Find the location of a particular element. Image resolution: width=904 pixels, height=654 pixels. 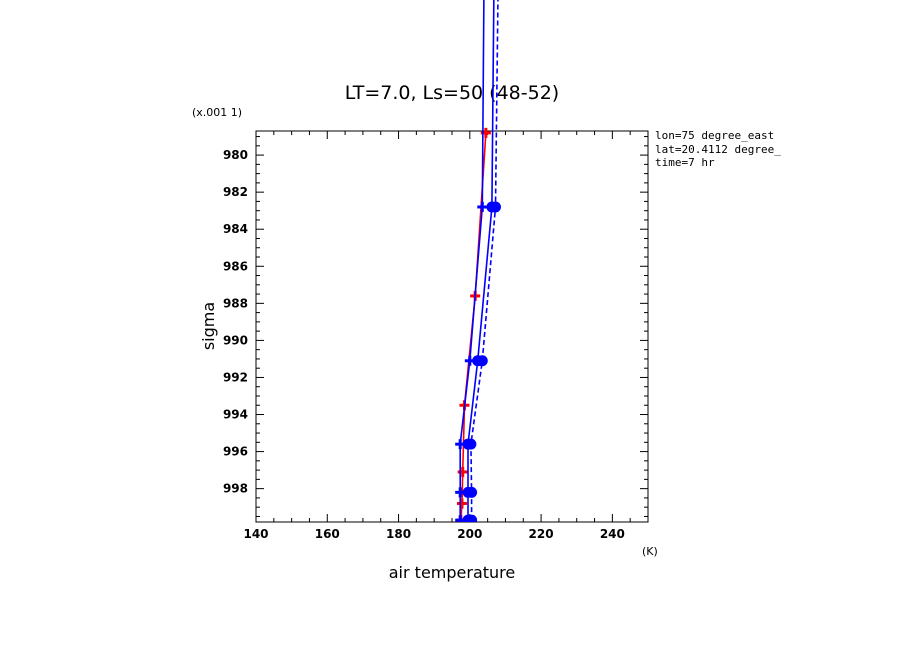

y-tick-label: 998 is located at coordinates (235, 489).